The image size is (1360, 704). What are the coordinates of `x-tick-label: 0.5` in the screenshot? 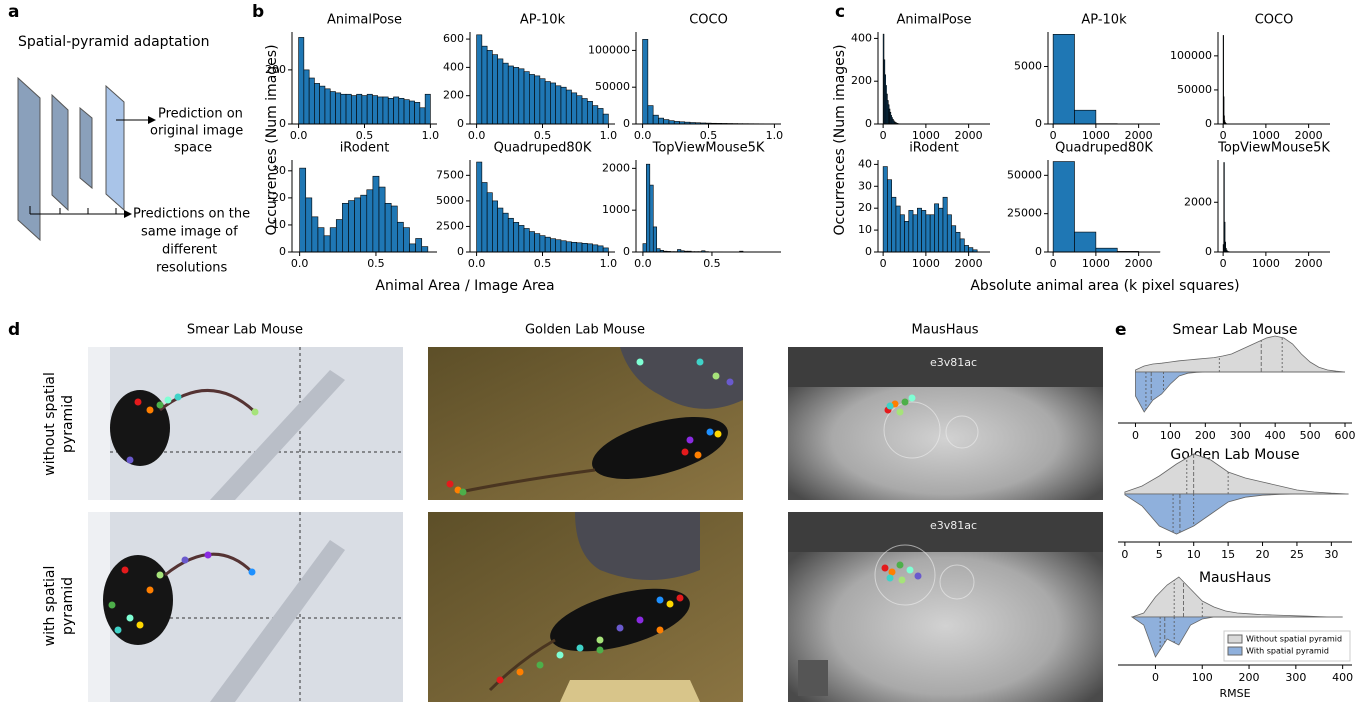 It's located at (543, 135).